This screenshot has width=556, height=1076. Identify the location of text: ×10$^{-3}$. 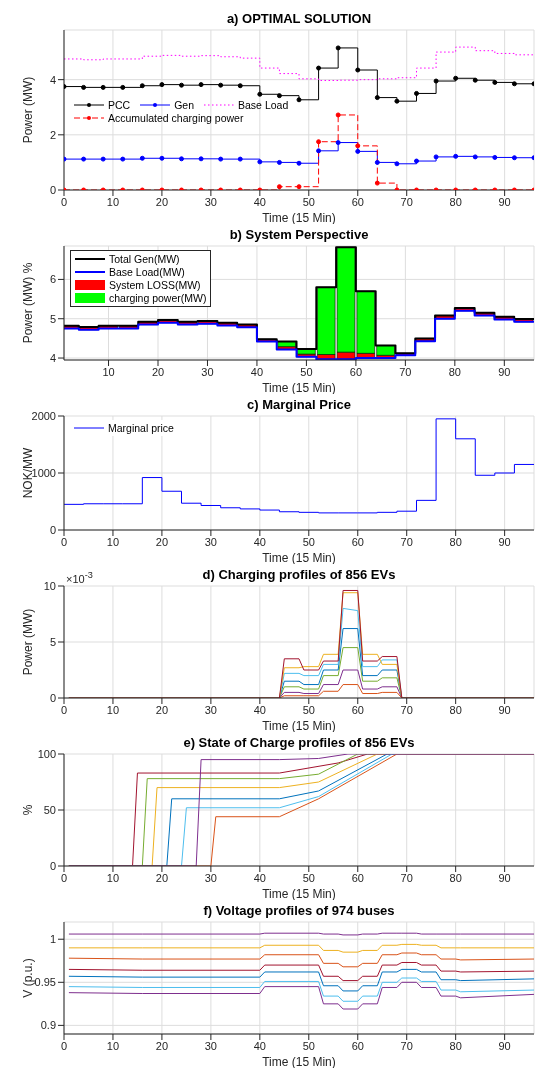
(79, 577).